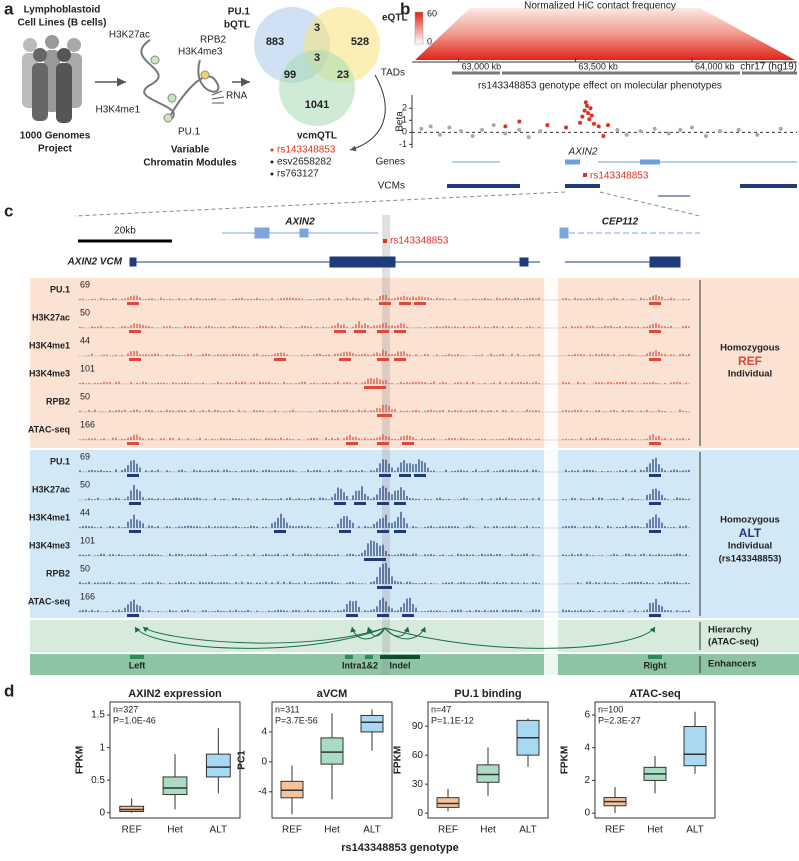  What do you see at coordinates (733, 642) in the screenshot?
I see `side-label: (ATAC-seq)` at bounding box center [733, 642].